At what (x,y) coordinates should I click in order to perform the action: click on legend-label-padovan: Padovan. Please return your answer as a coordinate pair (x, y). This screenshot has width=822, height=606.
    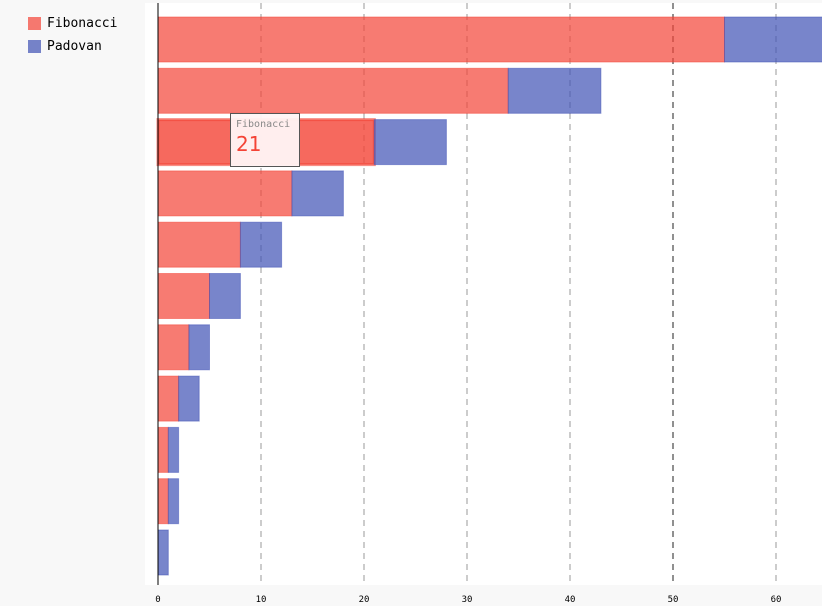
    Looking at the image, I should click on (74, 46).